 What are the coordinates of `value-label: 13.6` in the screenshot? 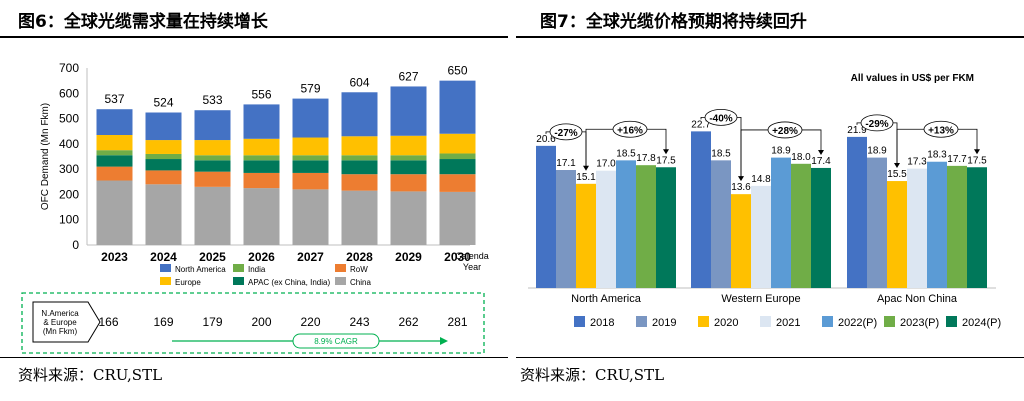 It's located at (741, 187).